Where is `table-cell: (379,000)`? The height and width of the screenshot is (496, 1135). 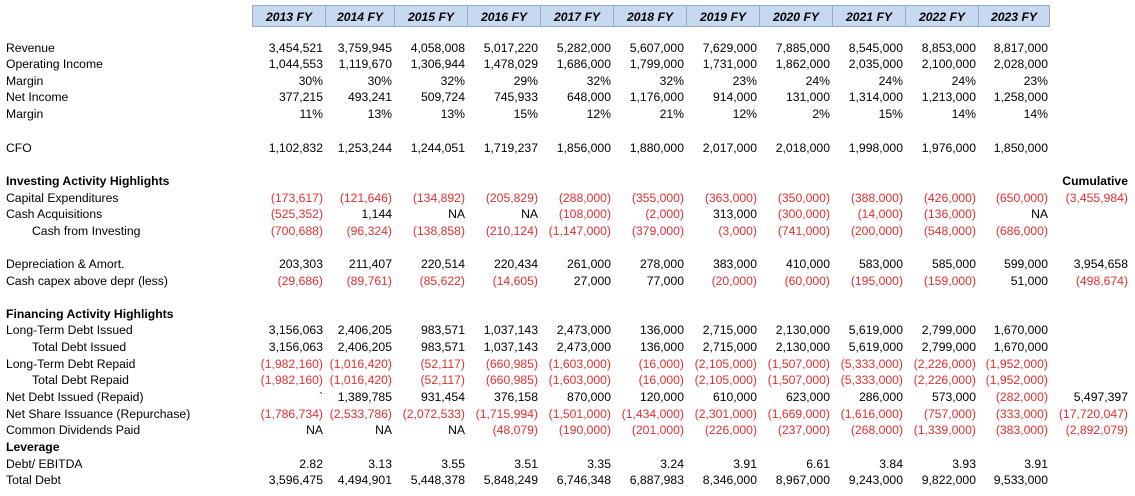 table-cell: (379,000) is located at coordinates (657, 231).